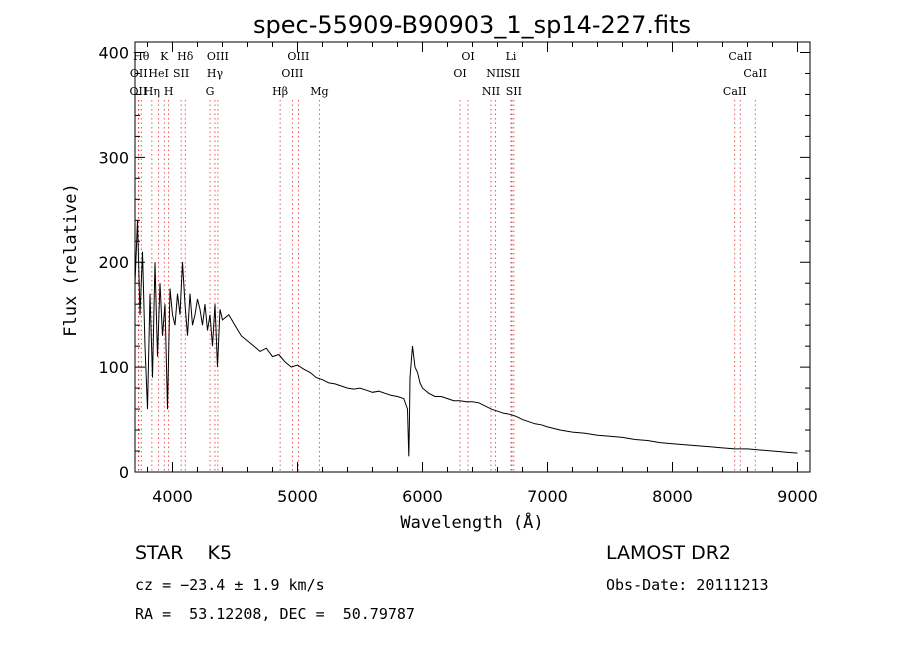  I want to click on line-marker-label: Hη, so click(152, 91).